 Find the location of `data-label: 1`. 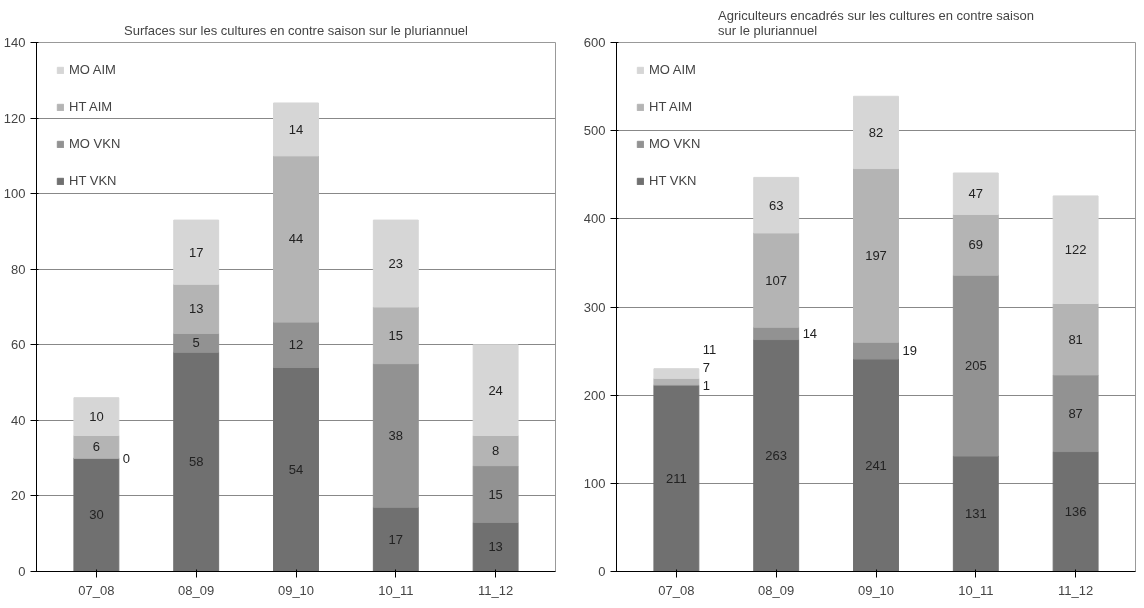

data-label: 1 is located at coordinates (706, 385).